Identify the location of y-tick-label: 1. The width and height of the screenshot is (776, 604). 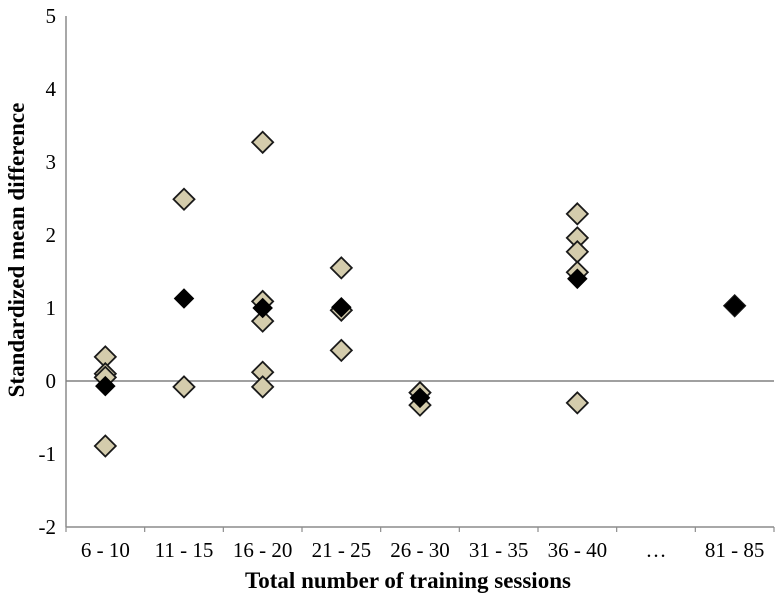
(51, 308).